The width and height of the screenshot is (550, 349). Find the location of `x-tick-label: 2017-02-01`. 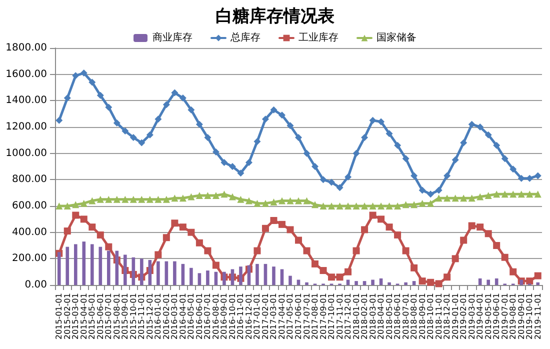

x-tick-label: 2017-02-01 is located at coordinates (265, 316).